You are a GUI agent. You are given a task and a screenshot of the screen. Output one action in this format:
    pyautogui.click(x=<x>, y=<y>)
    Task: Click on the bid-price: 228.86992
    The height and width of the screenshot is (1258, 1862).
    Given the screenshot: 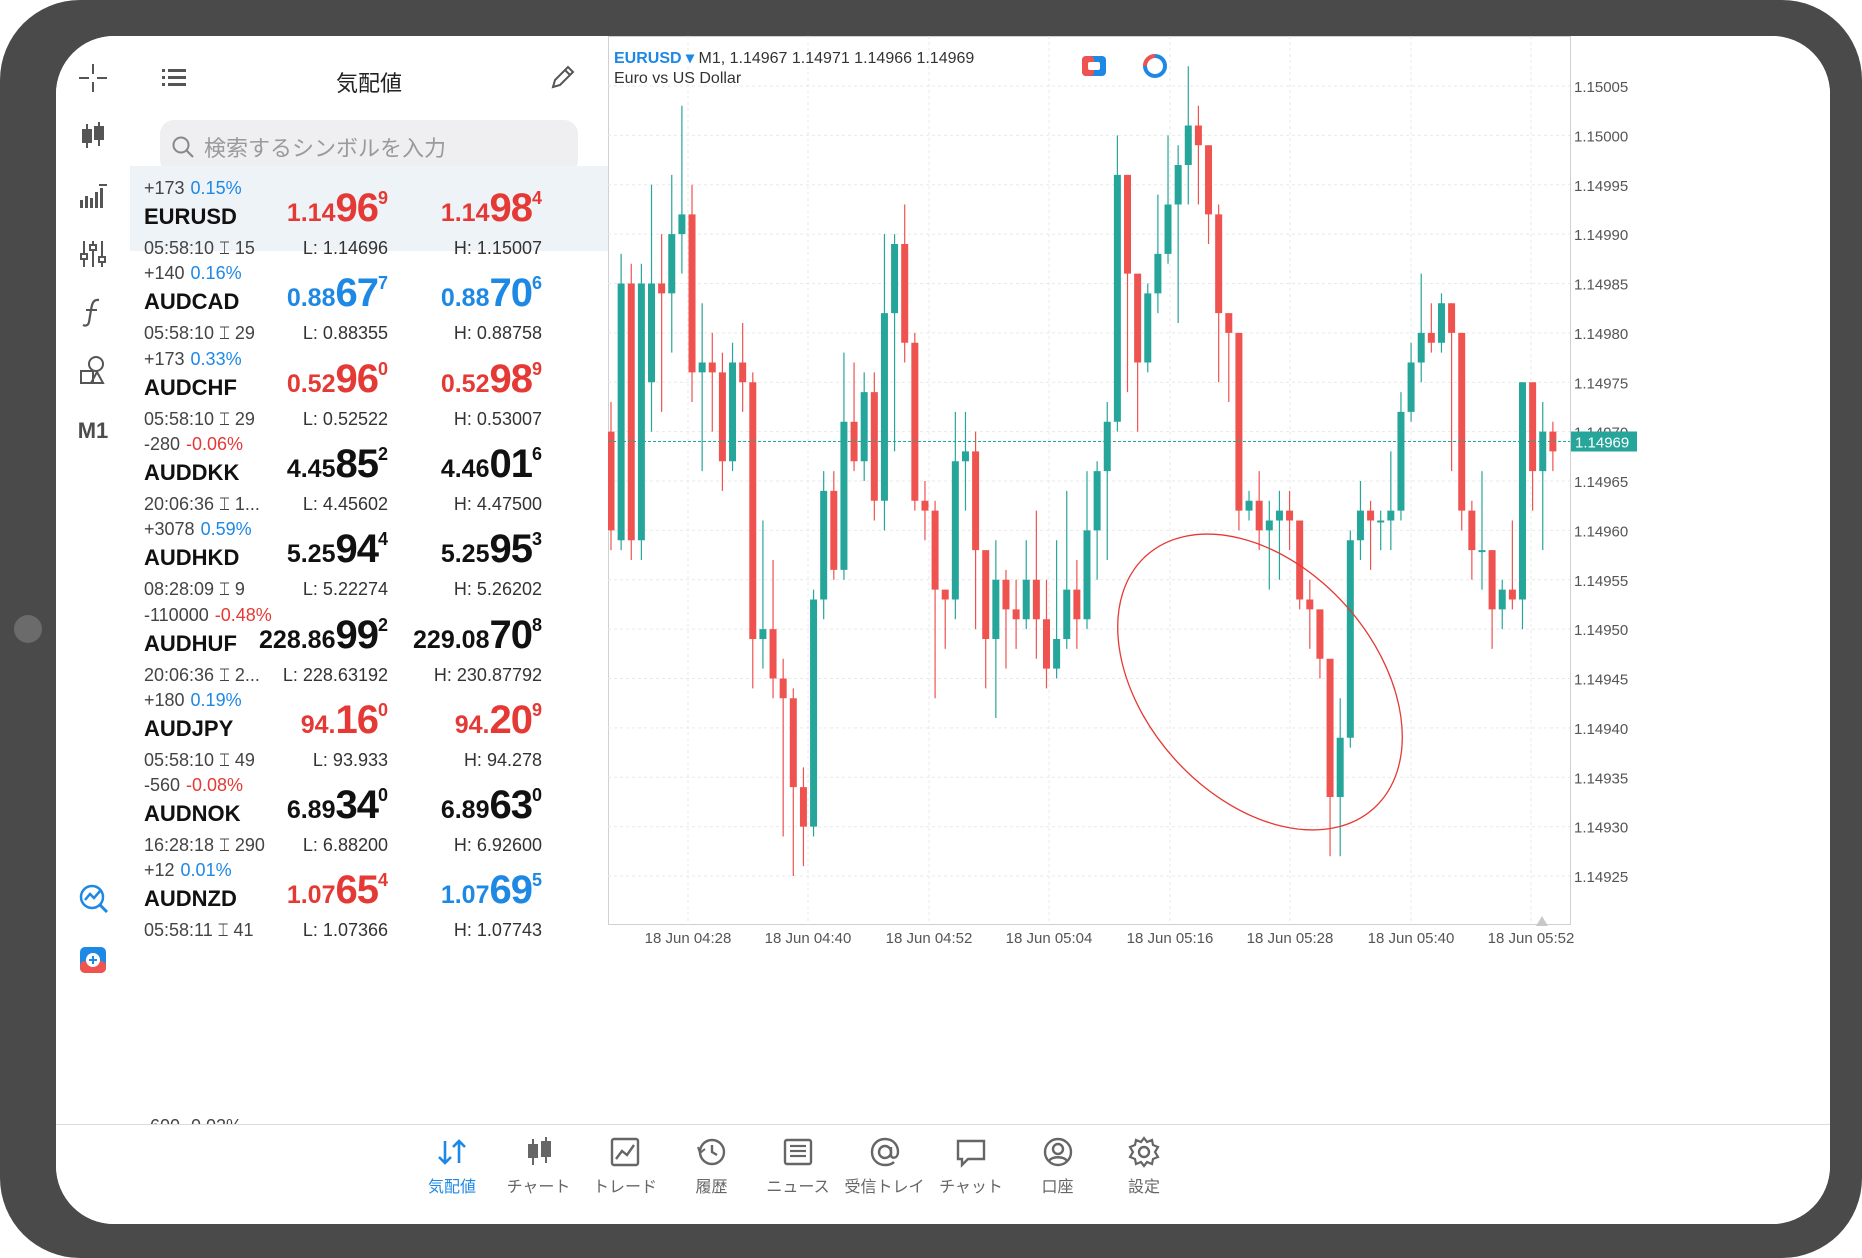 What is the action you would take?
    pyautogui.click(x=288, y=635)
    